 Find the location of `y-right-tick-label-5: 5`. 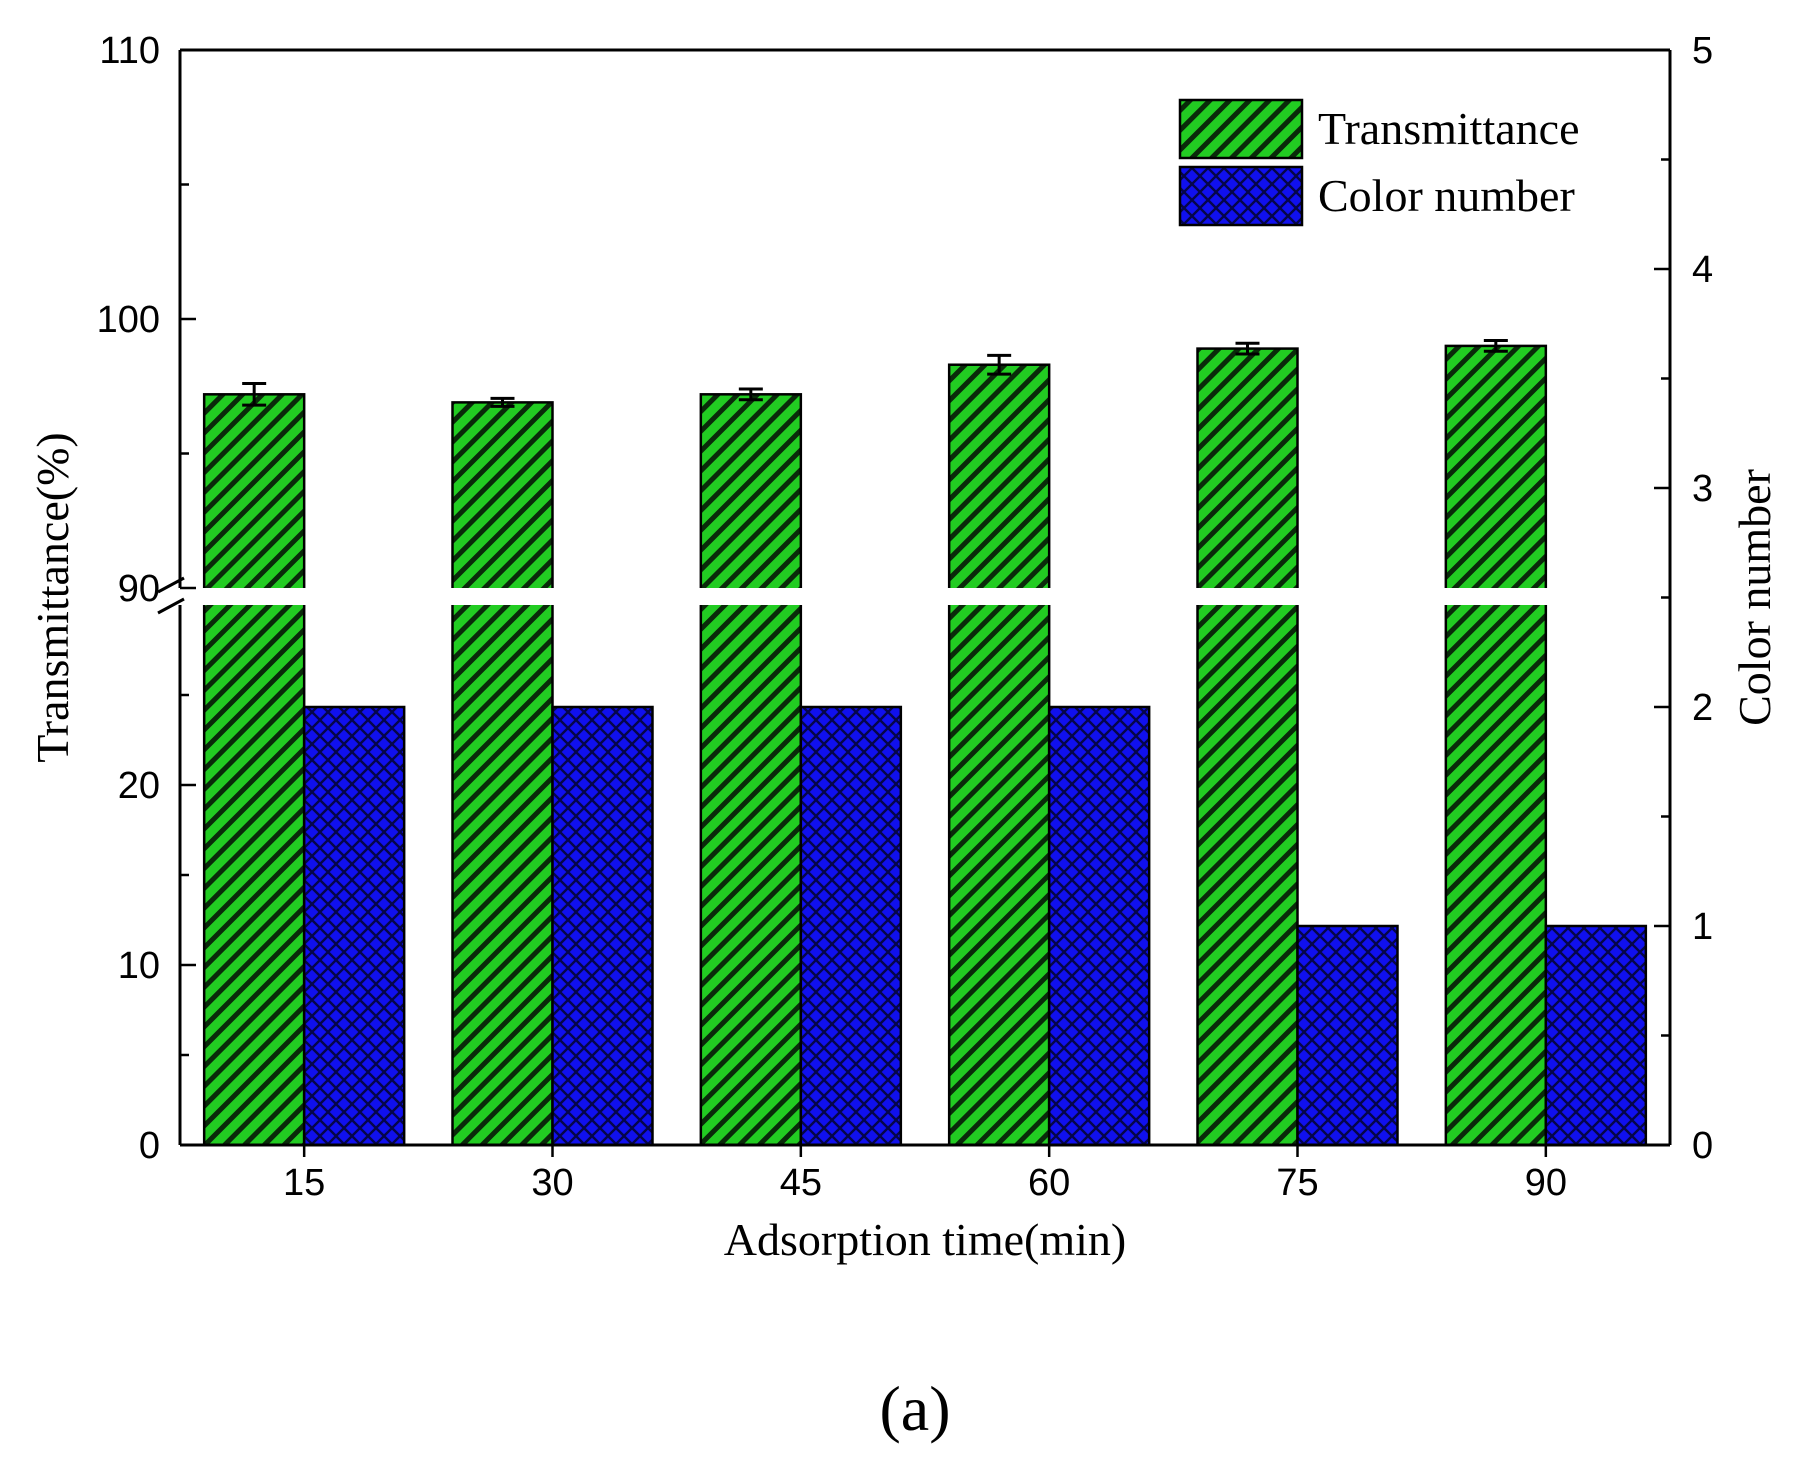

y-right-tick-label-5: 5 is located at coordinates (1702, 51).